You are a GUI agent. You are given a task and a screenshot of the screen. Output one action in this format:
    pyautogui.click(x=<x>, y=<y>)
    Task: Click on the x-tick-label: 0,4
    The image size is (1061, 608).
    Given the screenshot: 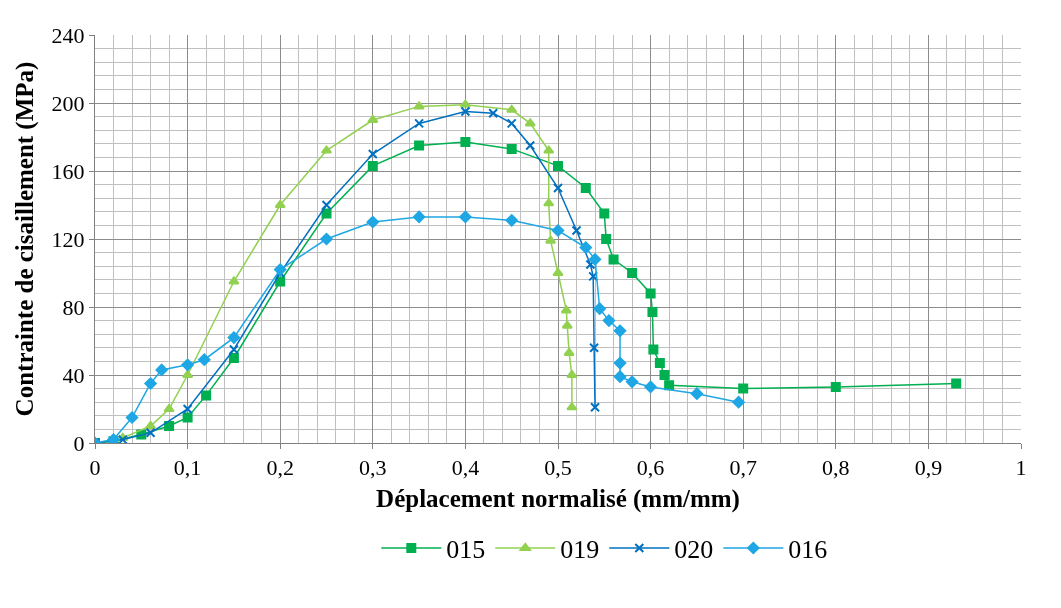 What is the action you would take?
    pyautogui.click(x=465, y=468)
    